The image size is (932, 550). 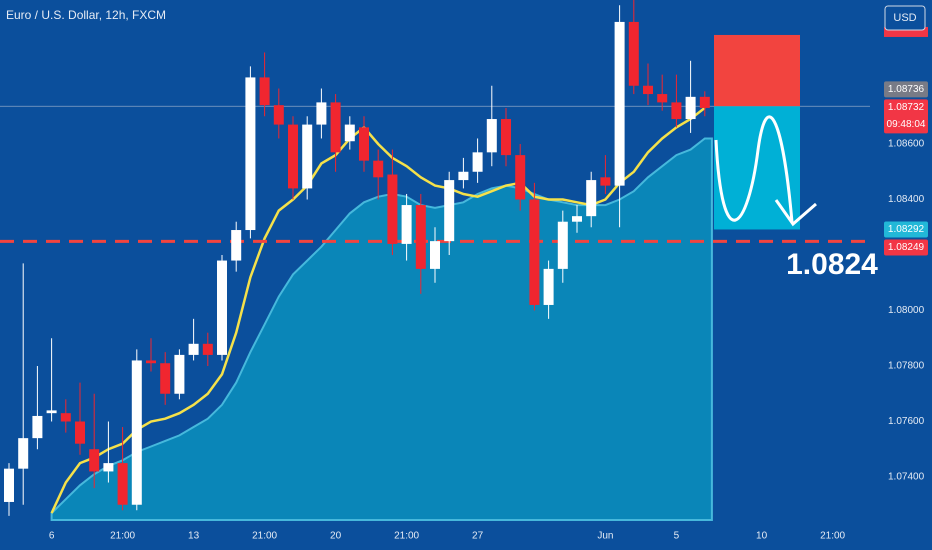 I want to click on price-countdown: 09:48:04, so click(x=906, y=124).